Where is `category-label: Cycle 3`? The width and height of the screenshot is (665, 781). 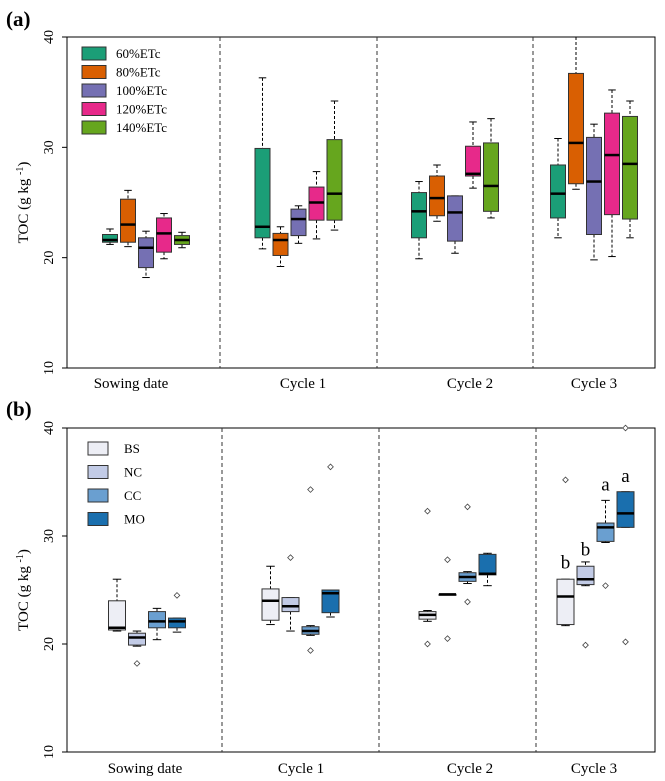 category-label: Cycle 3 is located at coordinates (594, 384).